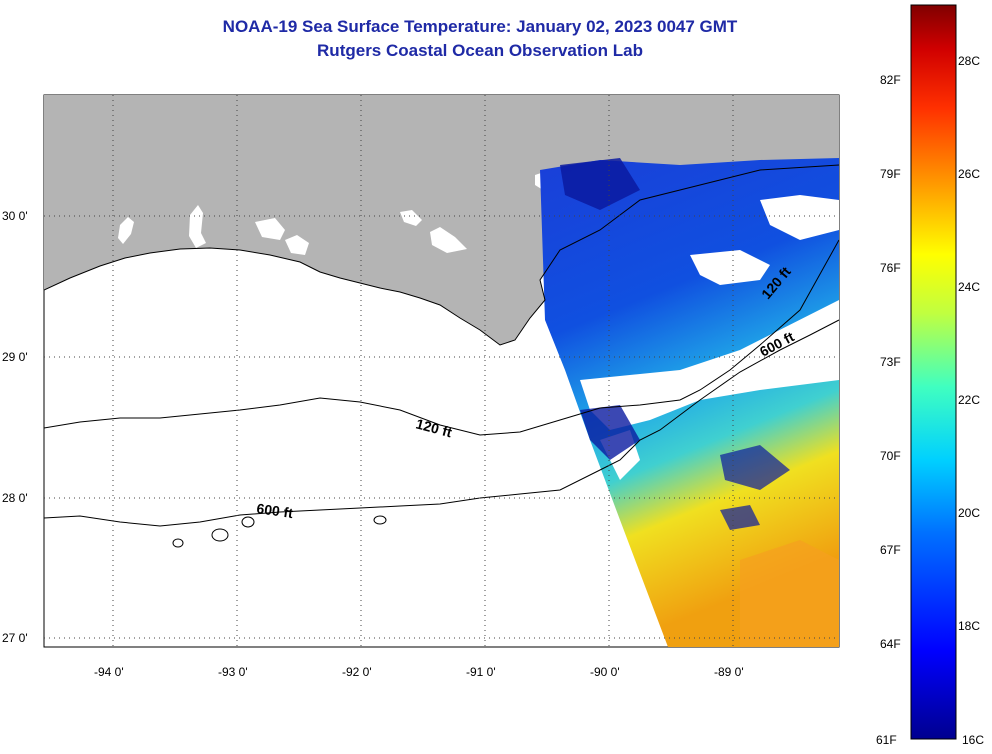 The image size is (992, 754). Describe the element at coordinates (15, 357) in the screenshot. I see `lat-label: 29 0'` at that location.